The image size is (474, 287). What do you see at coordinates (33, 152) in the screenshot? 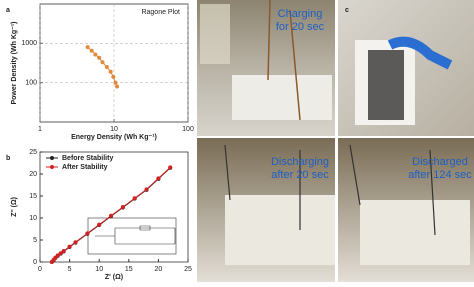
I see `y-tick-label: 25` at bounding box center [33, 152].